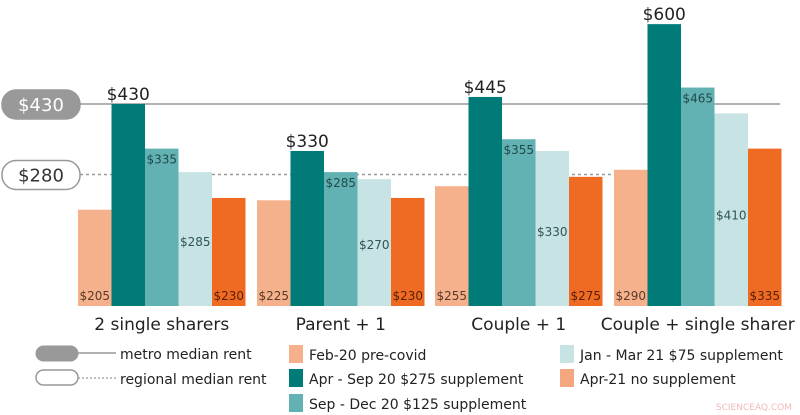 The height and width of the screenshot is (415, 800). Describe the element at coordinates (186, 355) in the screenshot. I see `legend-label: metro median rent` at that location.